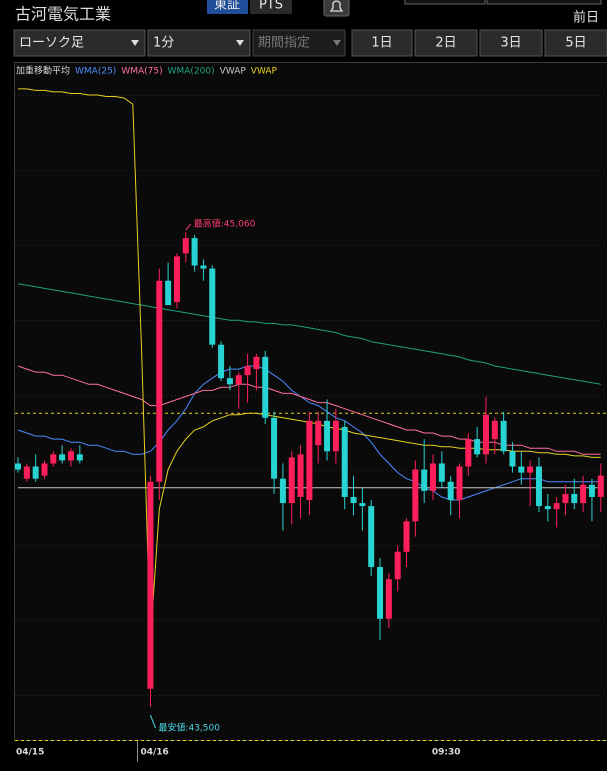 The width and height of the screenshot is (607, 771). Describe the element at coordinates (189, 728) in the screenshot. I see `annotation-label: 最安値:43,500` at that location.